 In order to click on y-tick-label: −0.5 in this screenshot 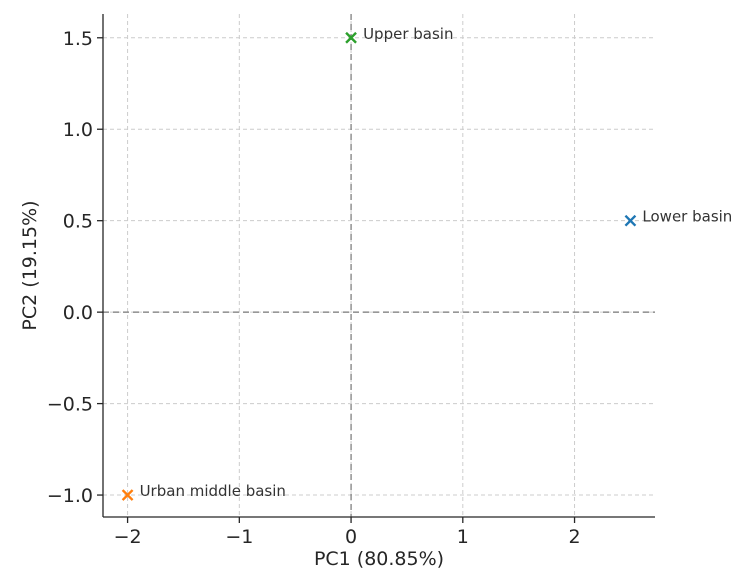, I will do `click(70, 405)`.